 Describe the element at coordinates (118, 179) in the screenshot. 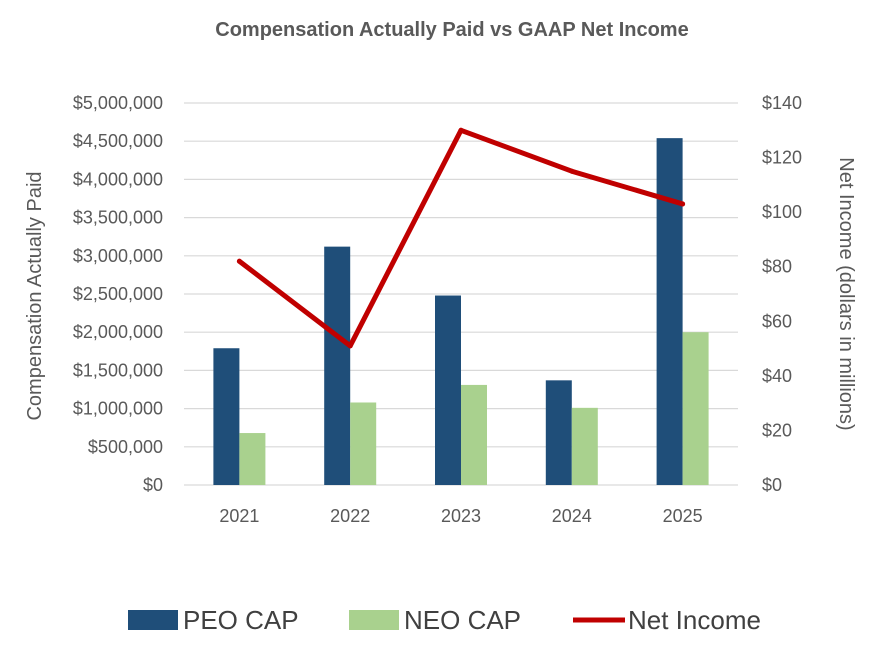

I see `left-tick-label: $4,000,000` at that location.